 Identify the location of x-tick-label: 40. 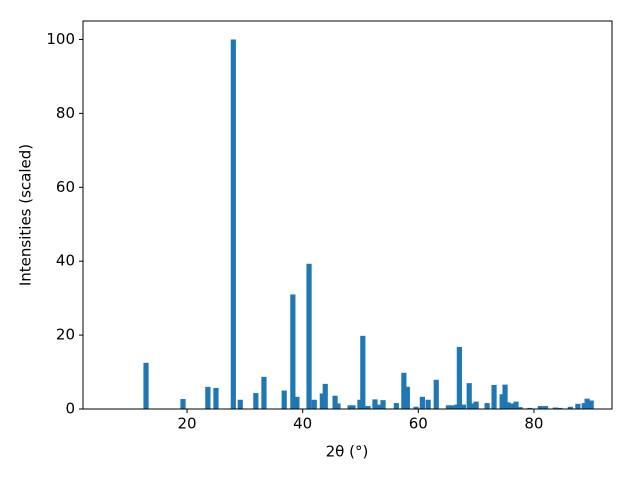
(302, 424).